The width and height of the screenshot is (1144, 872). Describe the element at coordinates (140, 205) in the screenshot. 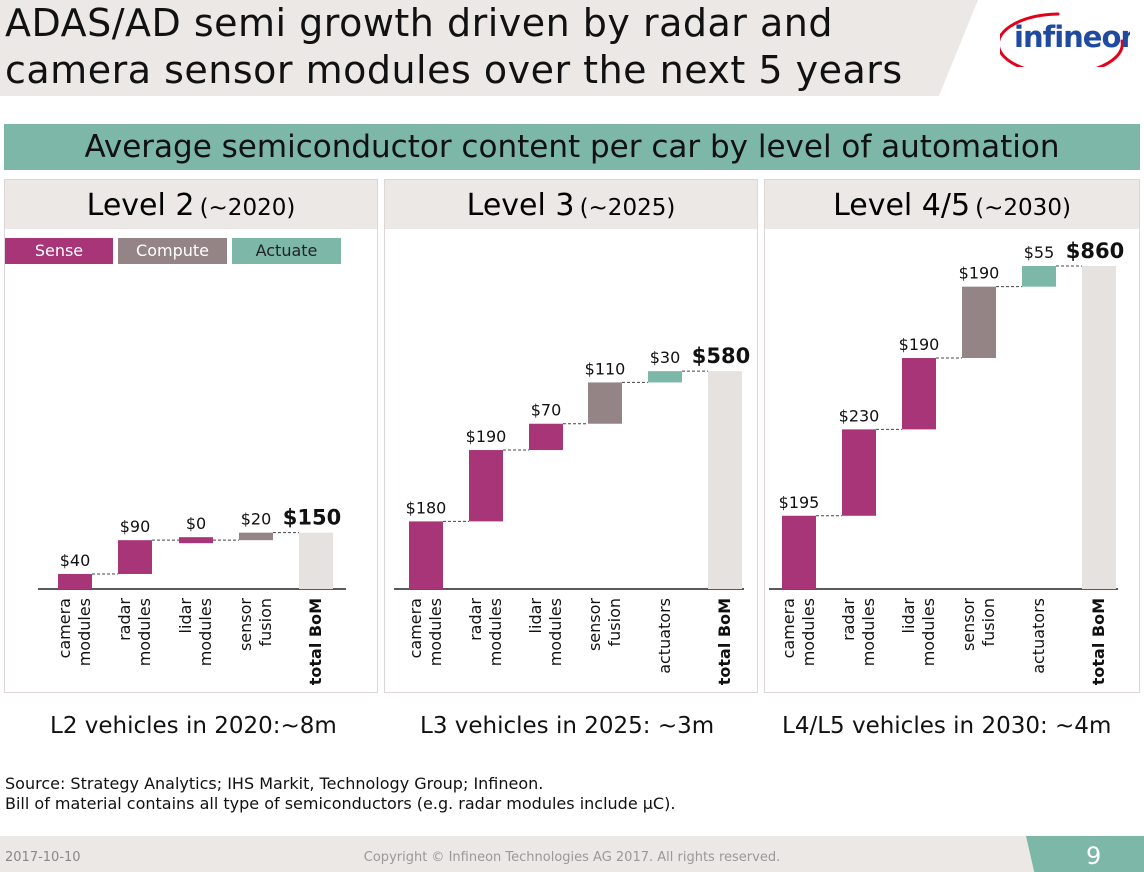

I see `panel-level-label: Level 2` at that location.